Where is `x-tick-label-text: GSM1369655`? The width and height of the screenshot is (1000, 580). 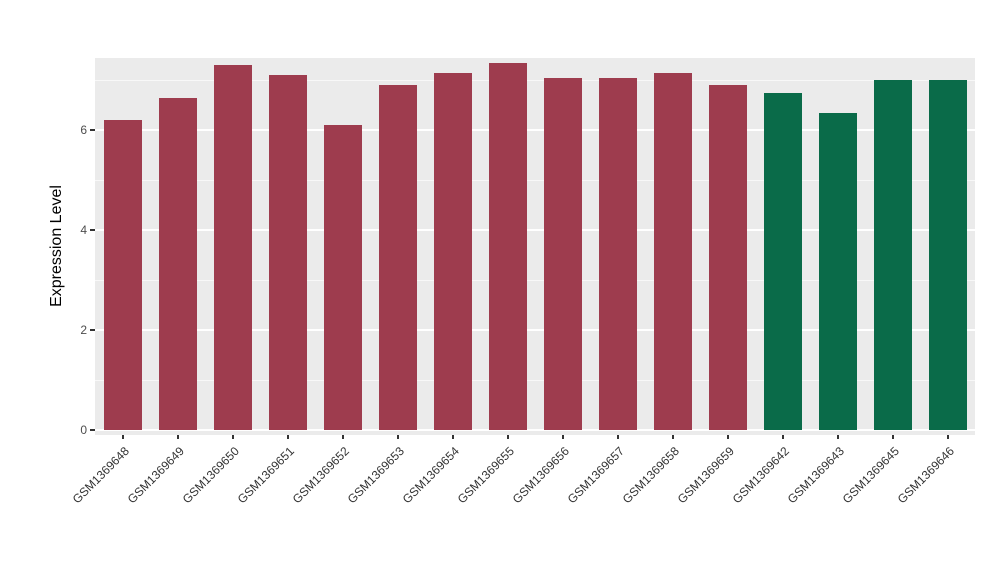 x-tick-label-text: GSM1369655 is located at coordinates (486, 475).